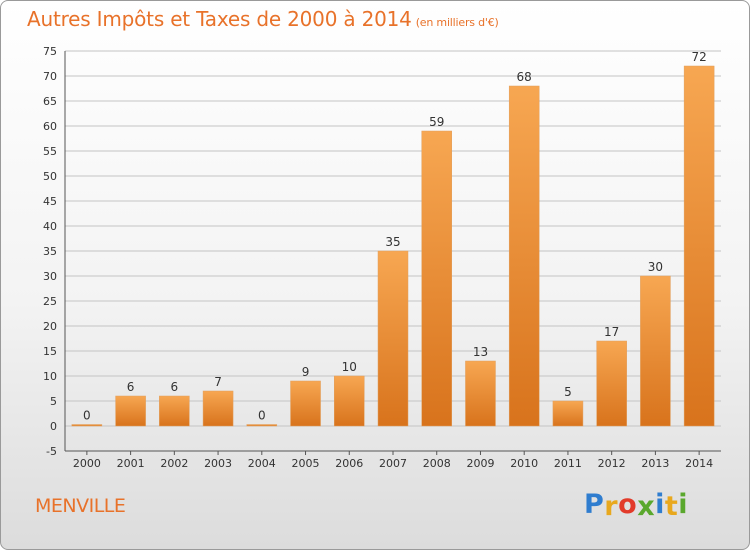 Image resolution: width=750 pixels, height=550 pixels. Describe the element at coordinates (480, 393) in the screenshot. I see `bar-2009` at that location.